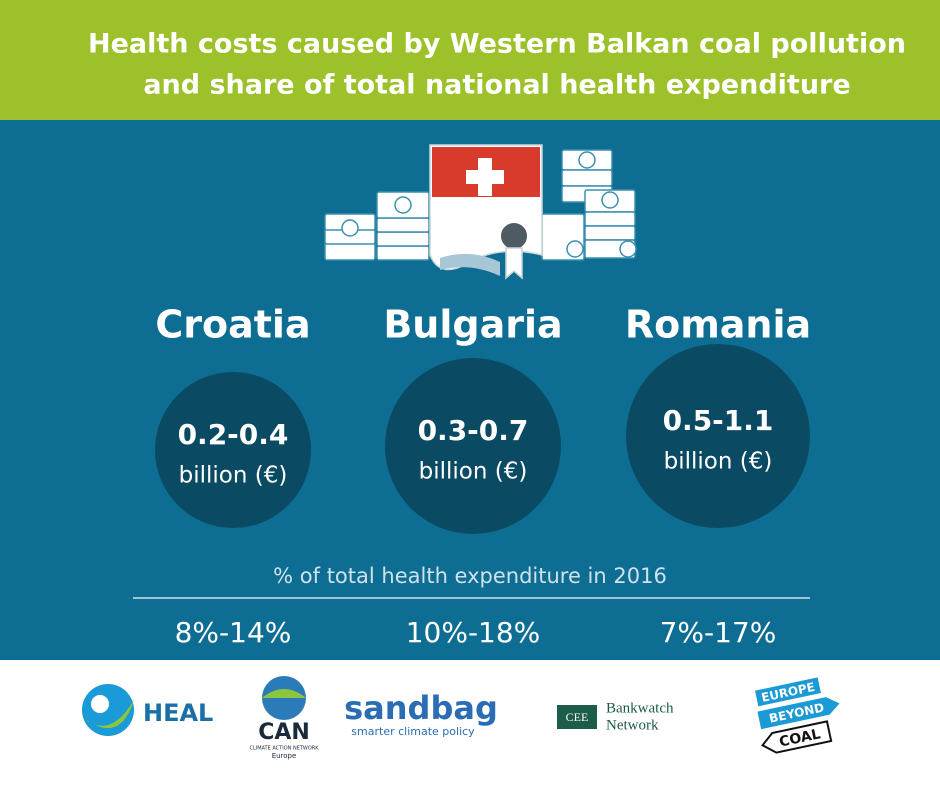  I want to click on share-value: 10%-18%, so click(473, 632).